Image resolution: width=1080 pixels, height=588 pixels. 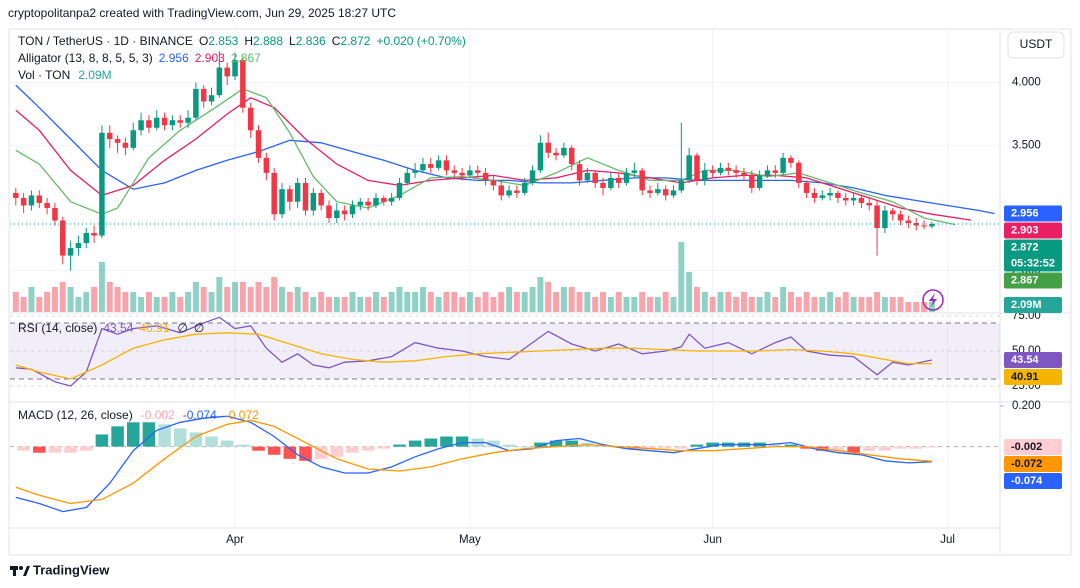 I want to click on legend: RSI (14, close) 43.54 40.91 ∅ ∅, so click(x=111, y=328).